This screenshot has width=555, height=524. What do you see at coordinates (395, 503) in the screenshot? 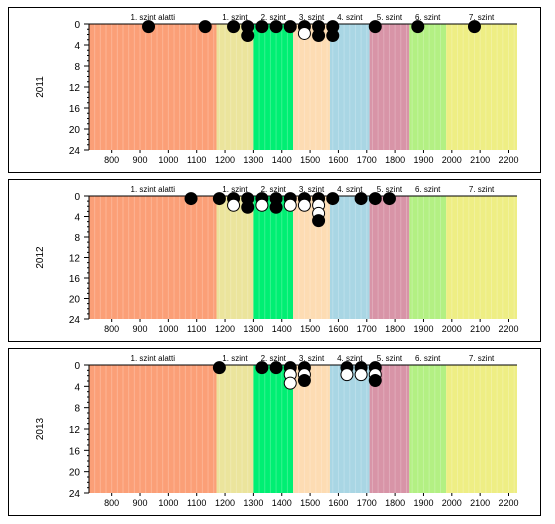
I see `x-tick-label: 1800` at bounding box center [395, 503].